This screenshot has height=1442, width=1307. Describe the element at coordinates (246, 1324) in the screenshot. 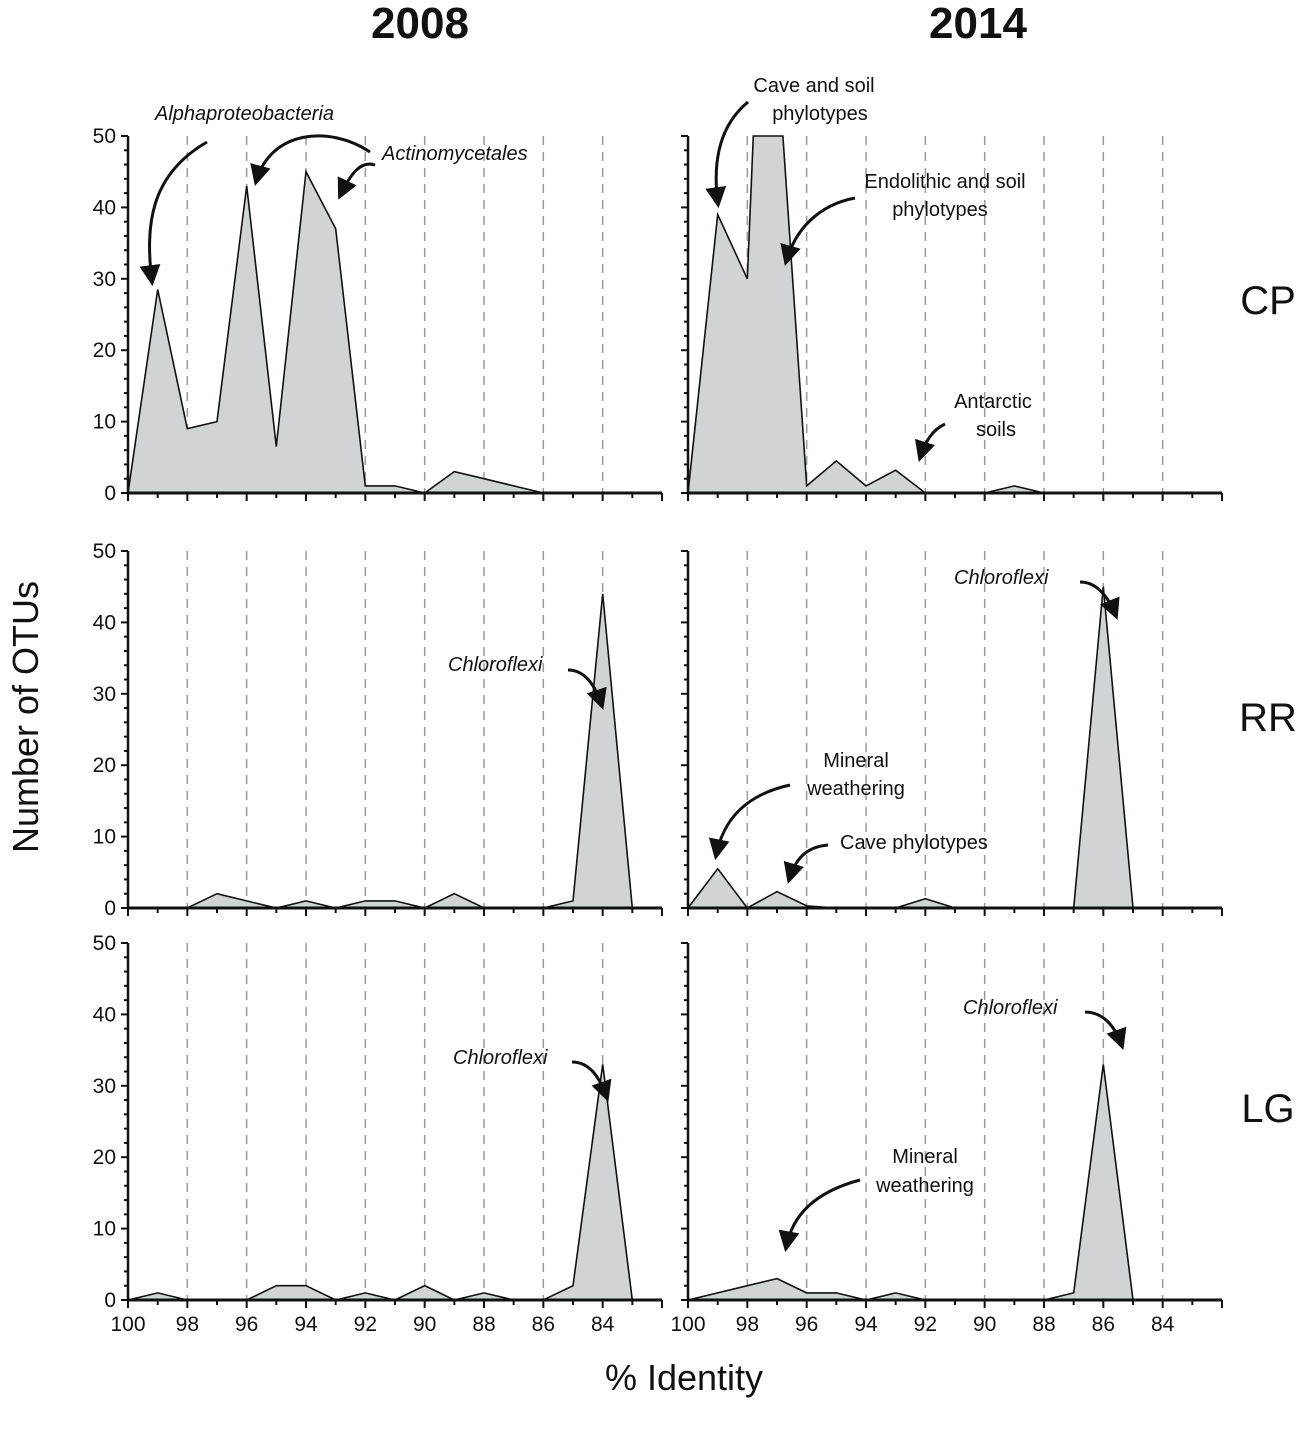

I see `x-tick-label: 96` at that location.